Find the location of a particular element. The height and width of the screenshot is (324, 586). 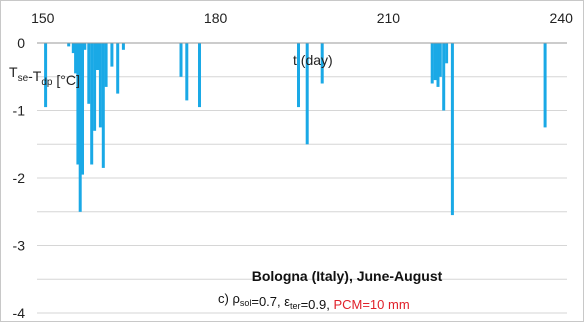

y-tick-labels: 0 -1 -2 -3 -4 is located at coordinates (19, 178).